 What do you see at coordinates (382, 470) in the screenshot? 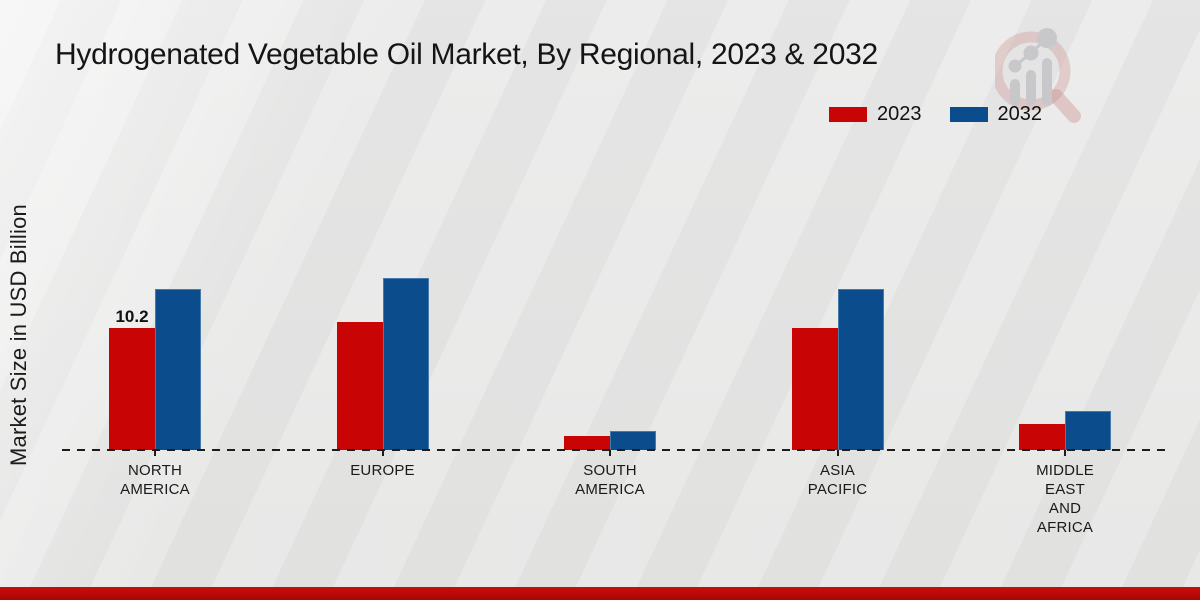
I see `category-label-europe: EUROPE` at bounding box center [382, 470].